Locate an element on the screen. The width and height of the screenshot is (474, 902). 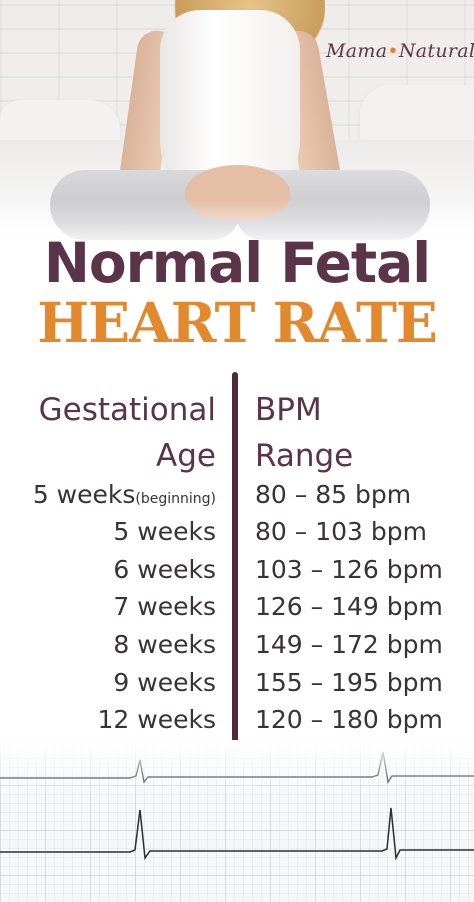
bpm-header-1: BPM is located at coordinates (288, 410).